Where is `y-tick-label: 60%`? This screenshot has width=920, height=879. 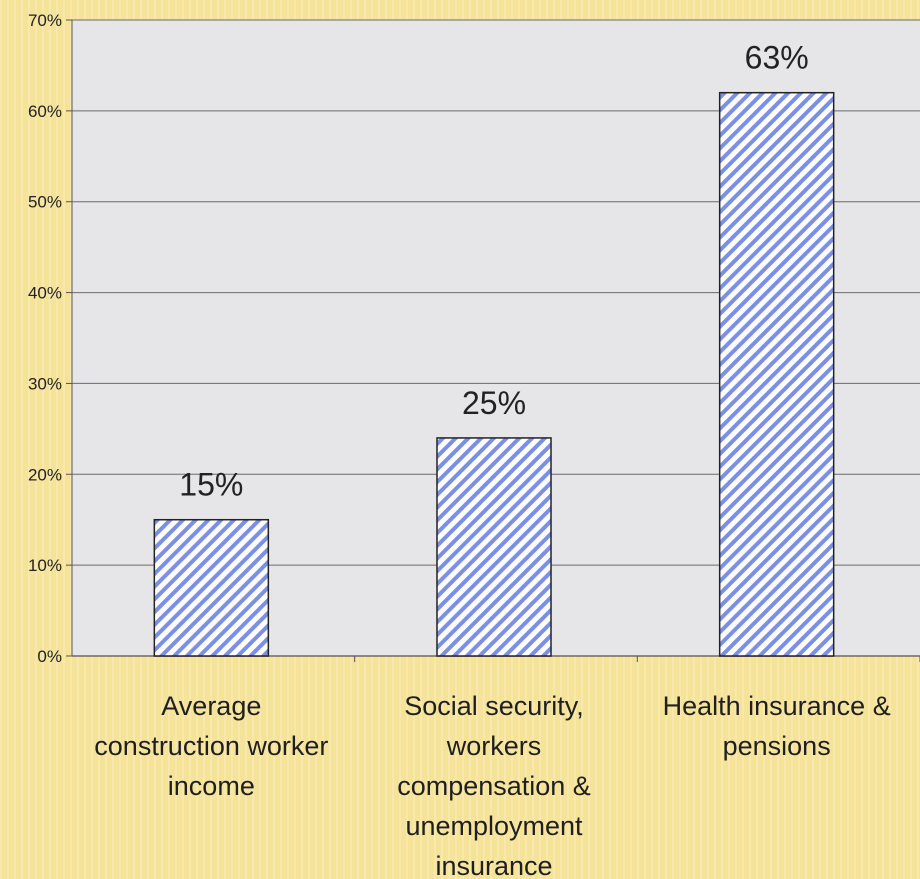
y-tick-label: 60% is located at coordinates (45, 111).